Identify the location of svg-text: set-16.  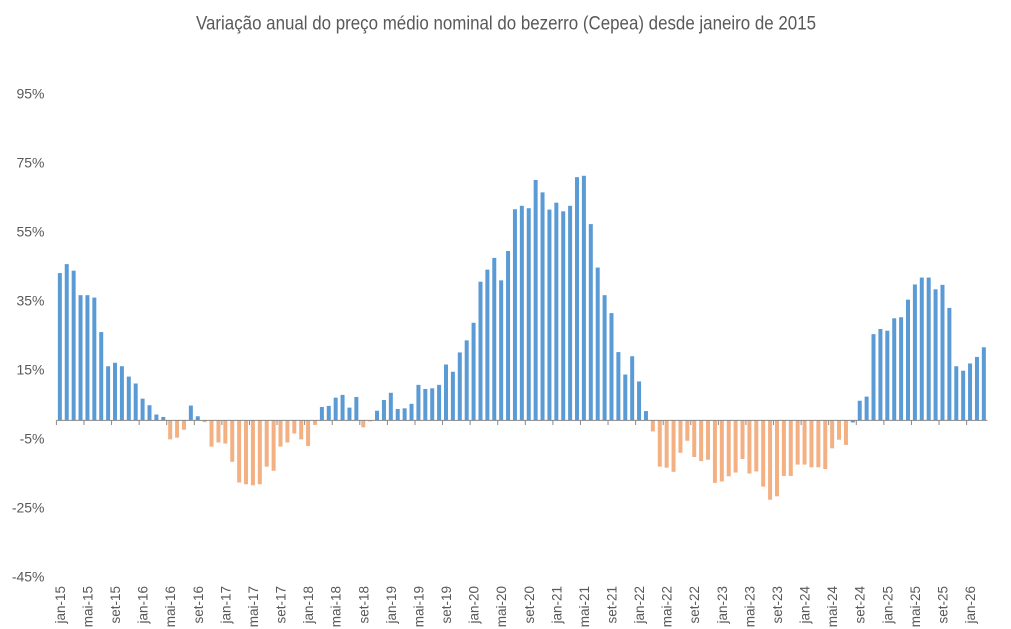
(198, 605).